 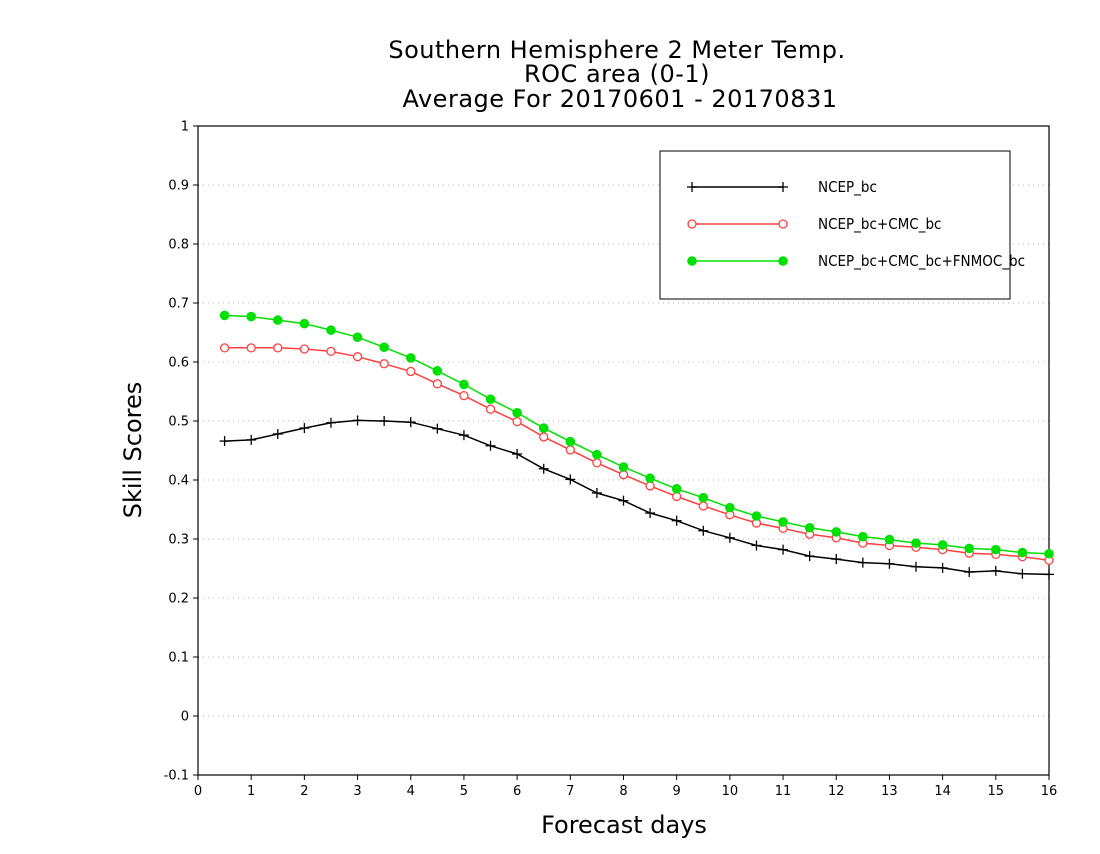 What do you see at coordinates (783, 791) in the screenshot?
I see `x-tick-label-11: 11` at bounding box center [783, 791].